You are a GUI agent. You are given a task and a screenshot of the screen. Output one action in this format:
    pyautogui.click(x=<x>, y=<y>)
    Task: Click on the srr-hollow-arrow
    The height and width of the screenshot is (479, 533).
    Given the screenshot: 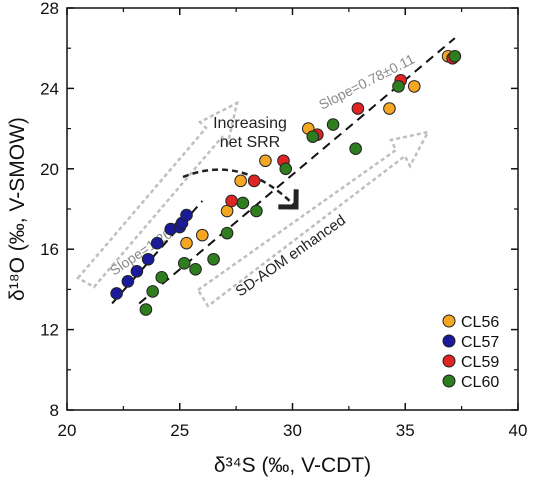 What is the action you would take?
    pyautogui.click(x=157, y=194)
    